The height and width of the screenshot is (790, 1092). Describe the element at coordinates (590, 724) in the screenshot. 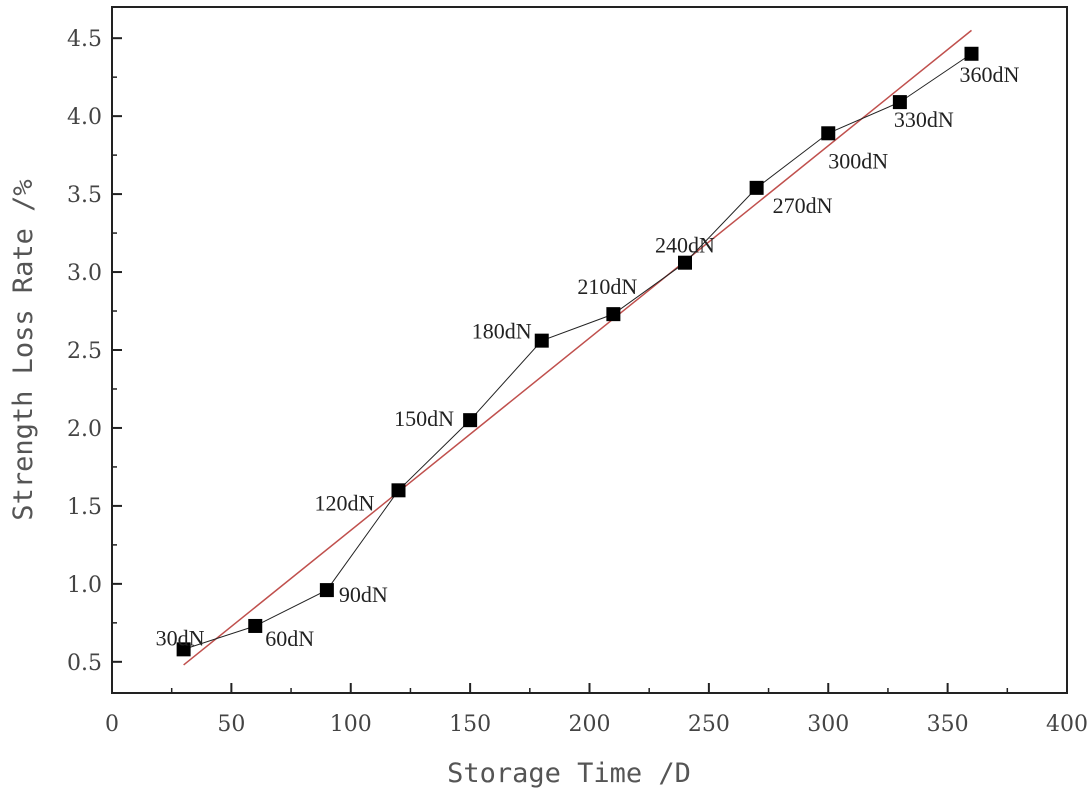

I see `x-tick-label: 200` at that location.